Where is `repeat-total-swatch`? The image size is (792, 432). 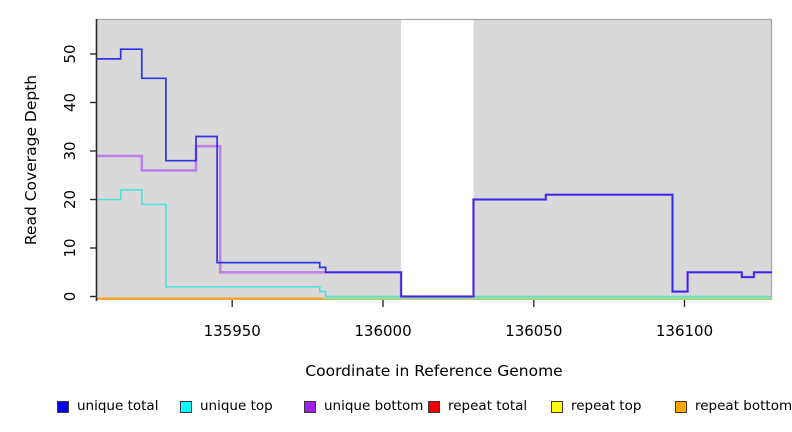 repeat-total-swatch is located at coordinates (434, 406).